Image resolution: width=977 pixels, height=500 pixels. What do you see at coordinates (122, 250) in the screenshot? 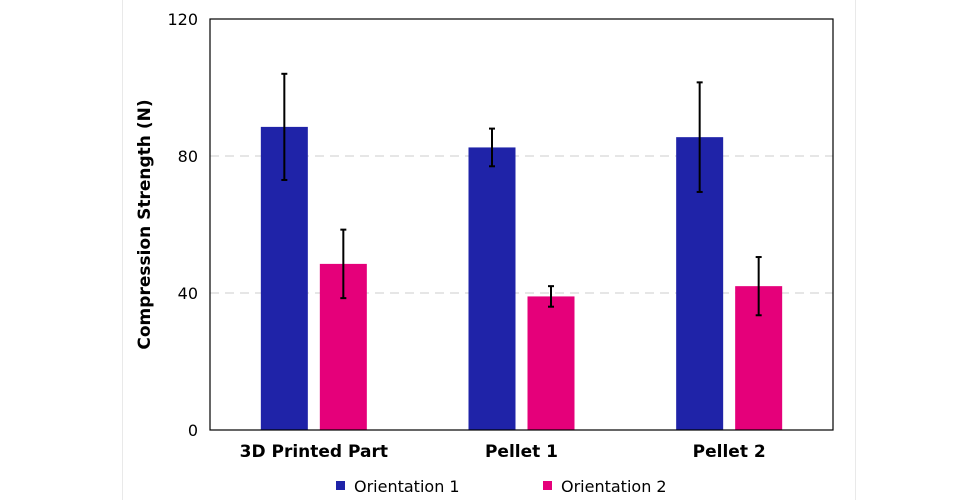
I see `left-frame-line` at bounding box center [122, 250].